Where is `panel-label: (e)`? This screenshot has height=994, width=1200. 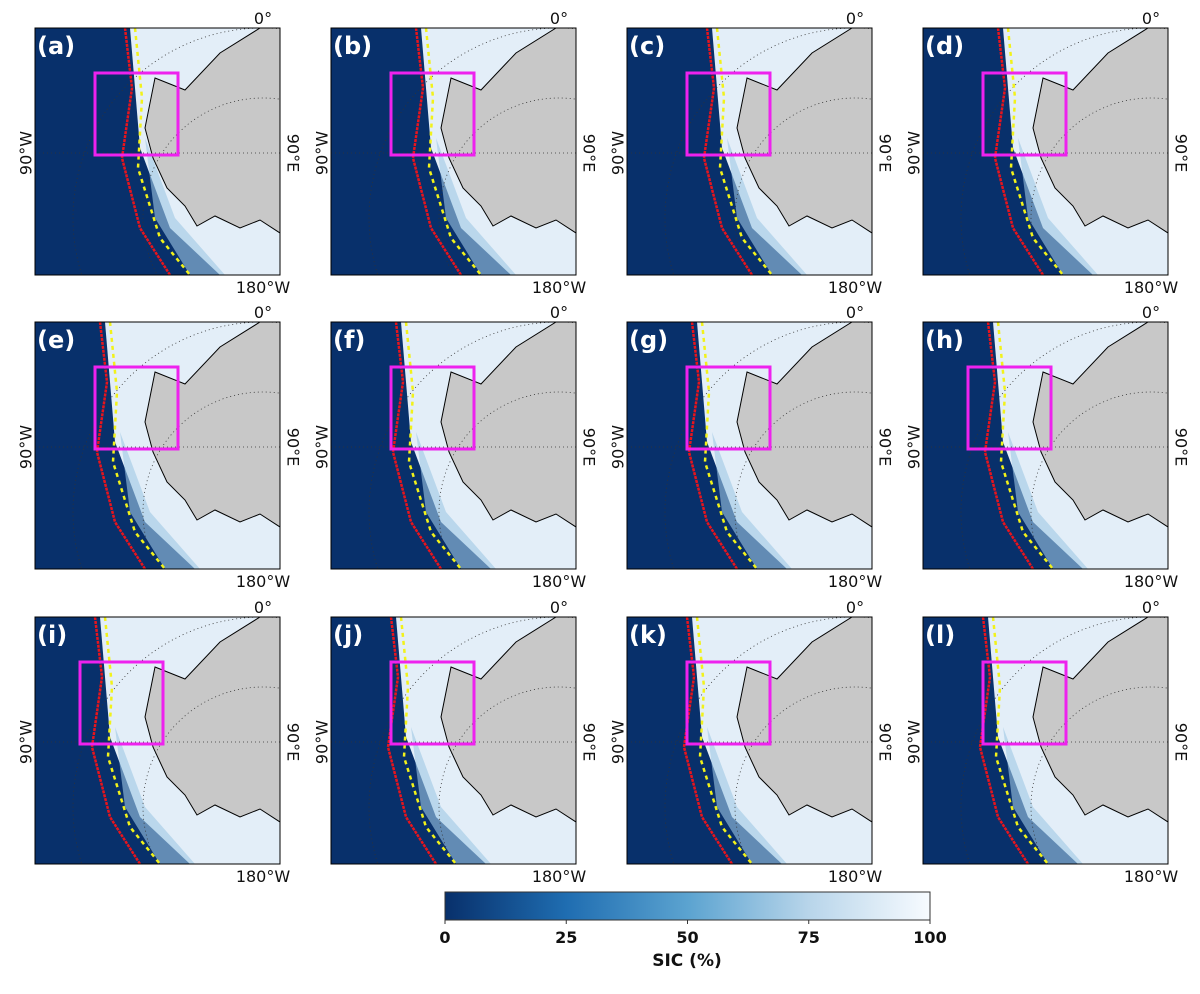
panel-label: (e) is located at coordinates (56, 340).